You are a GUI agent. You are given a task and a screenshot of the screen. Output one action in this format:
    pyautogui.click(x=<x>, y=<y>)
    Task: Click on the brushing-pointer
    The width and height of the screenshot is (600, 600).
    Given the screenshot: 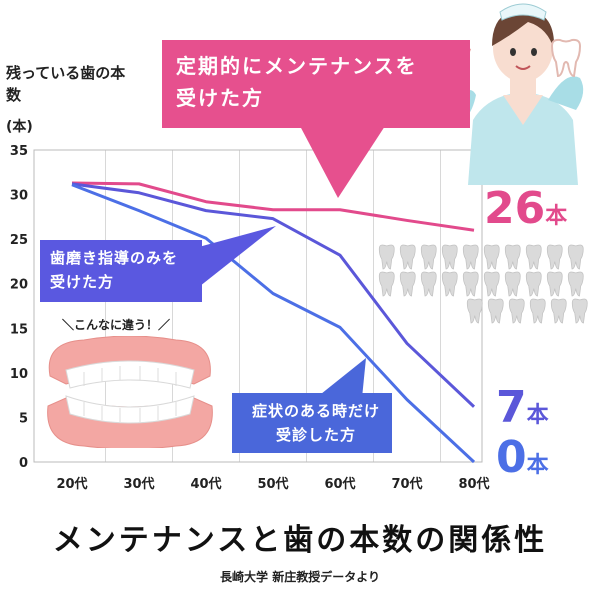 What is the action you would take?
    pyautogui.click(x=235, y=258)
    